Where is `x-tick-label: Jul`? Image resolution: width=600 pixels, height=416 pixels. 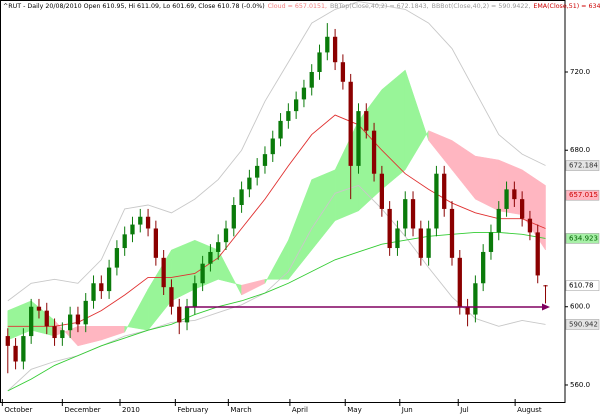
x-tick-label: Jul is located at coordinates (464, 410).